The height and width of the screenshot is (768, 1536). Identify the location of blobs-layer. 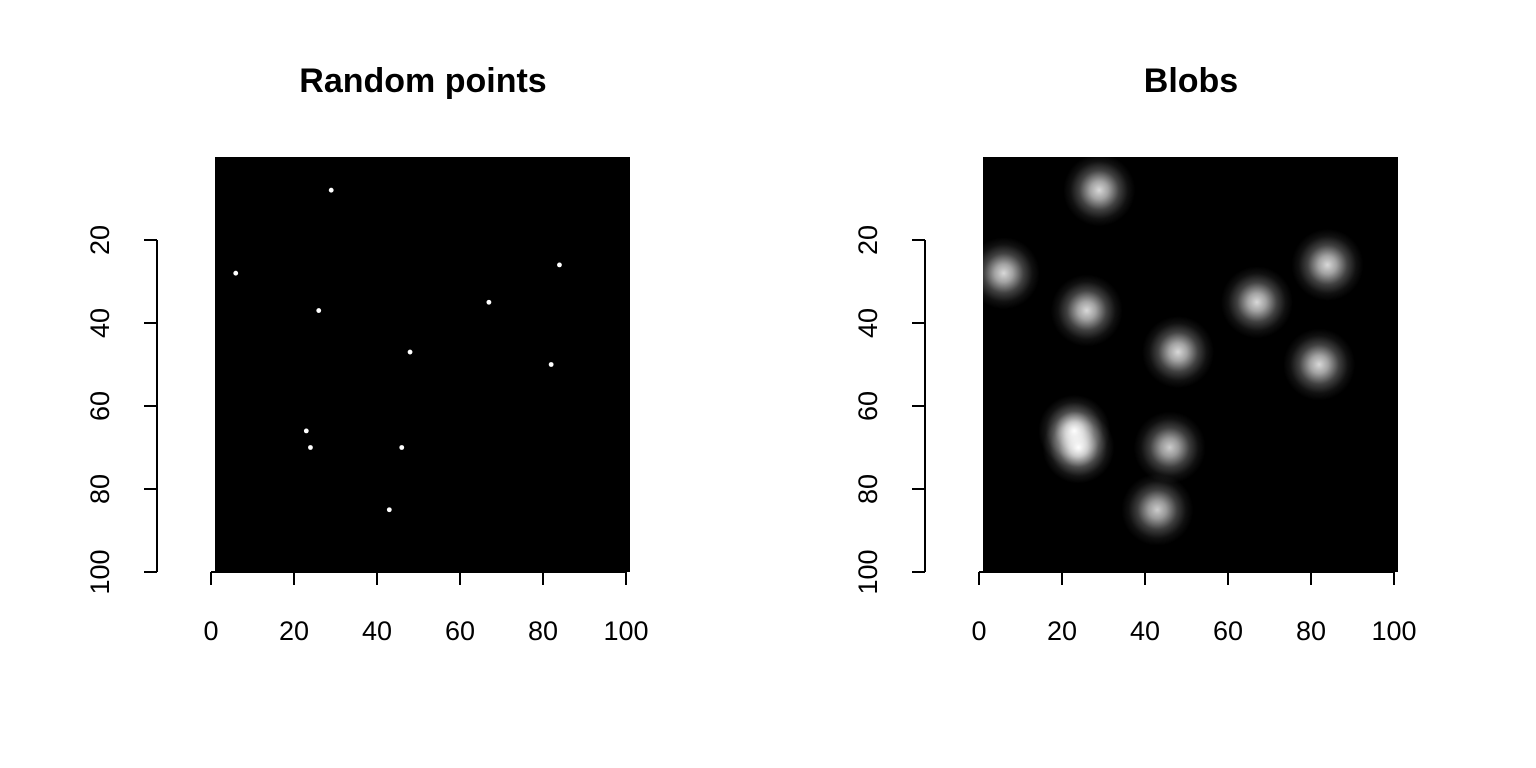
(1173, 351).